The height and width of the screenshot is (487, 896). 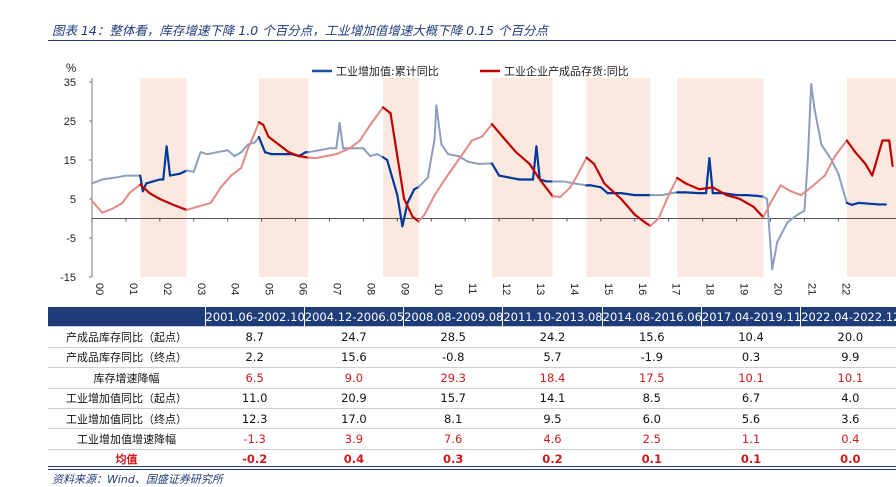 I want to click on table-cell: 5.6, so click(x=750, y=418).